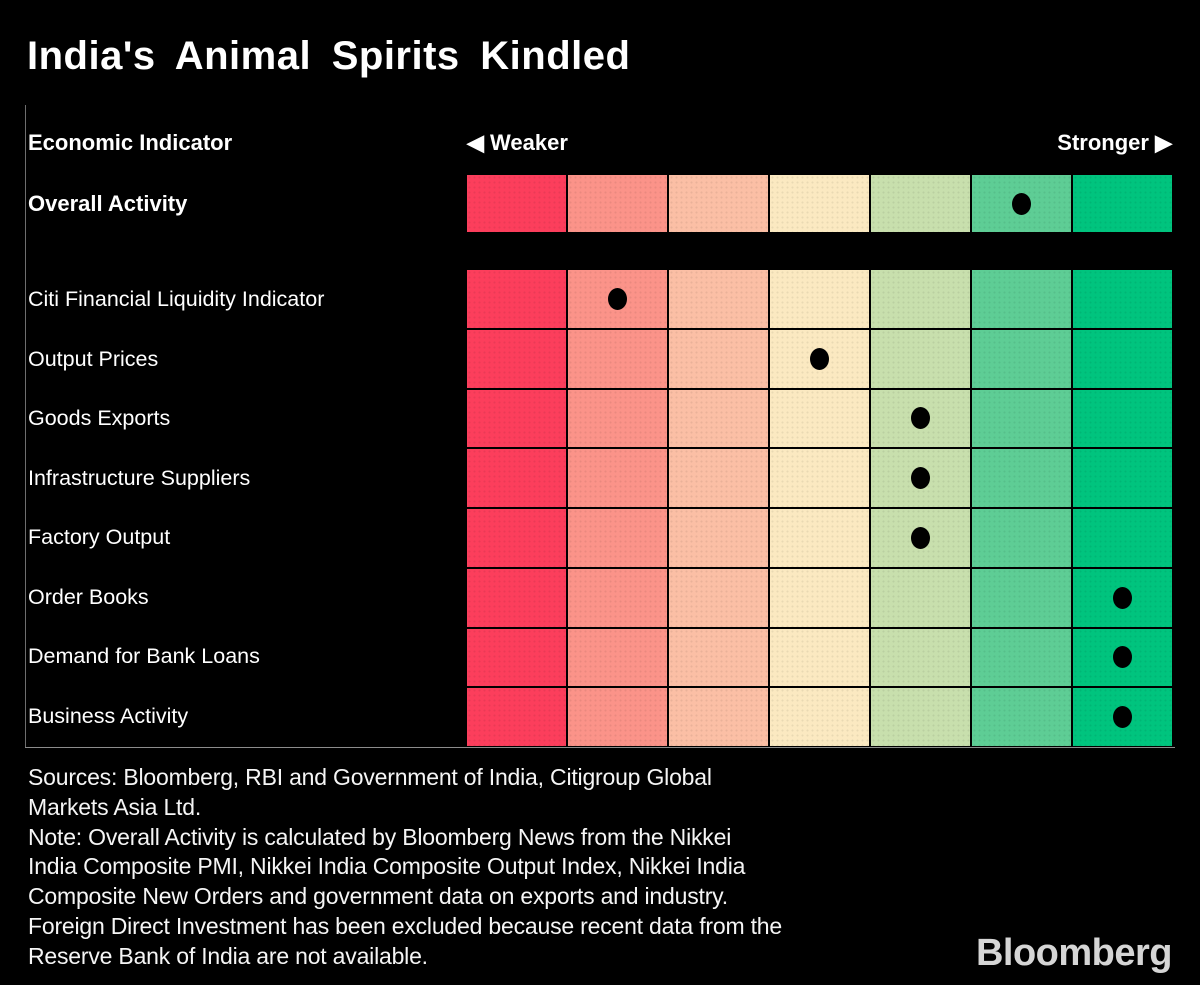 The height and width of the screenshot is (985, 1200). Describe the element at coordinates (176, 299) in the screenshot. I see `row-label: Citi Financial Liquidity Indicator` at that location.